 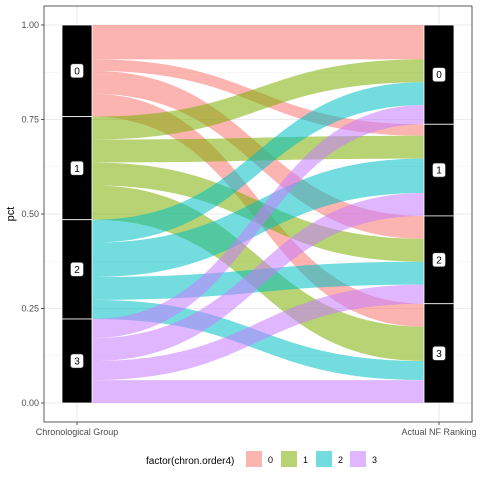 I want to click on legend-label-1: 1, so click(x=305, y=460).